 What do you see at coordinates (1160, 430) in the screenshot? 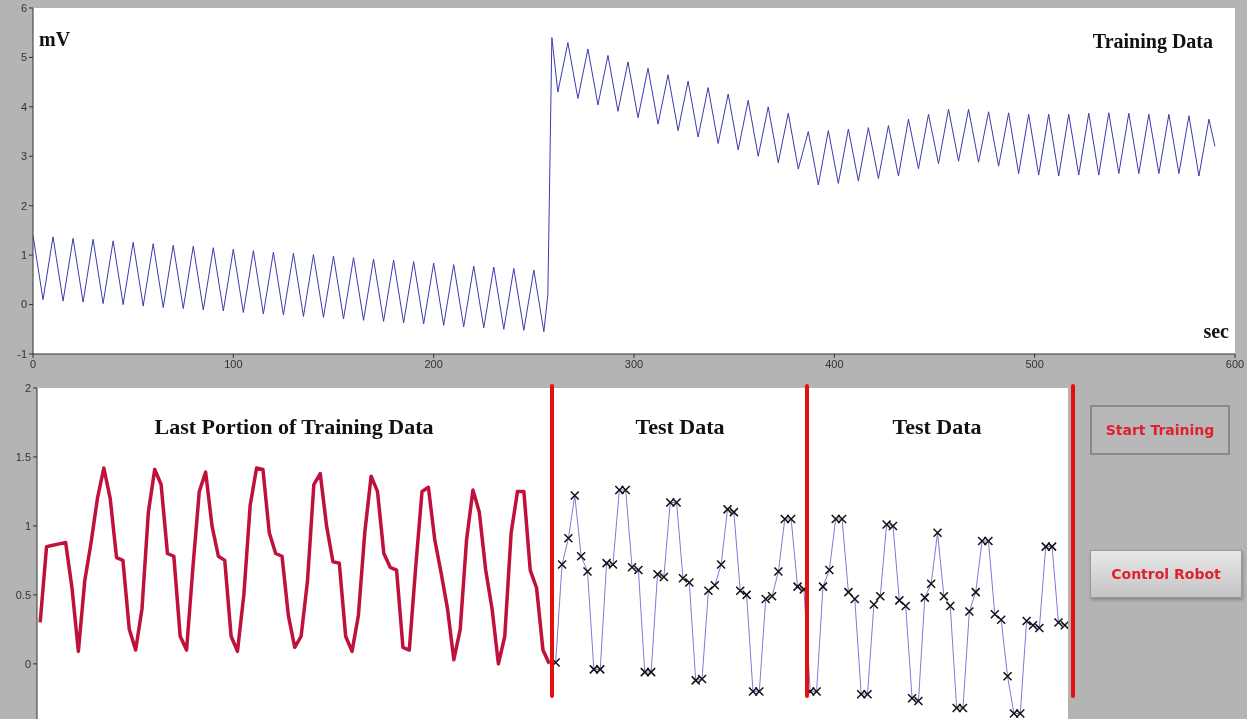
I see `button: Start Training` at bounding box center [1160, 430].